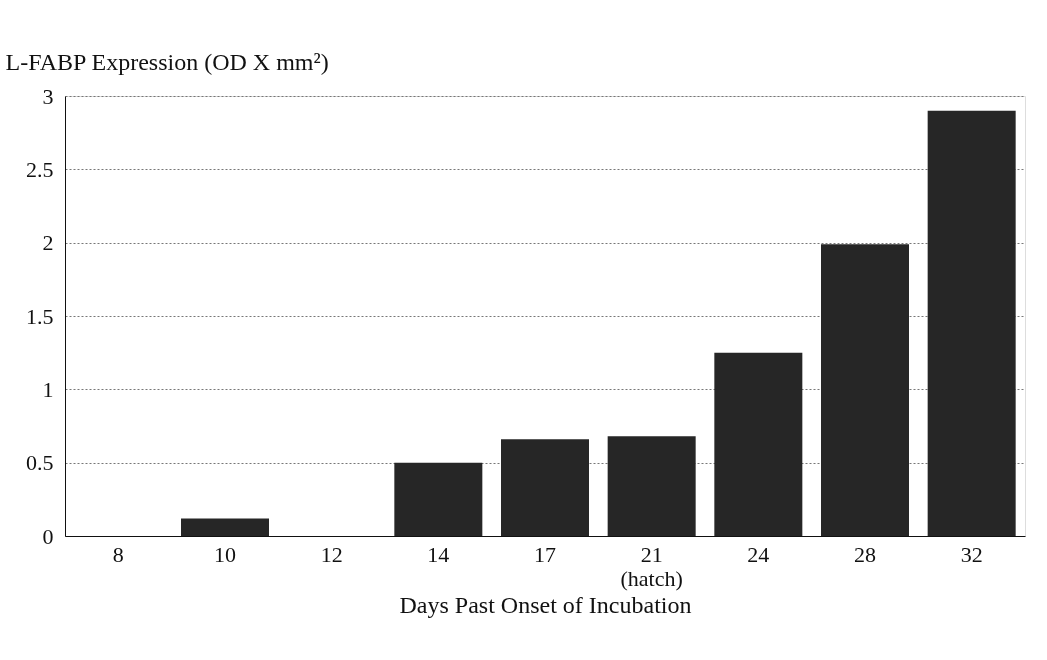  I want to click on x-tick-label: 24, so click(758, 554).